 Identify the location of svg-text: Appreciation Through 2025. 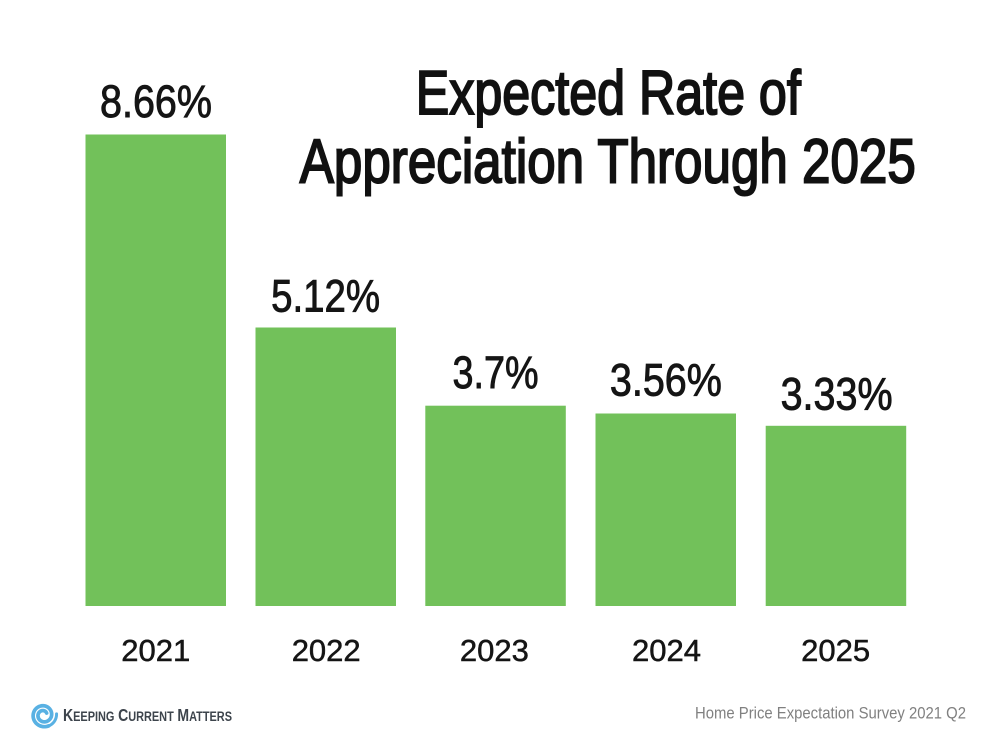
(608, 162).